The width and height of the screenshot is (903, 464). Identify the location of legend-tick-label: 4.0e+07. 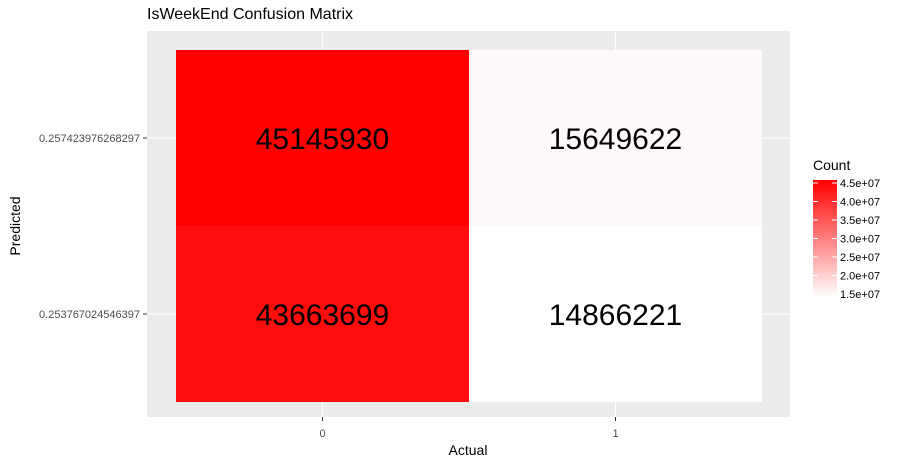
(860, 203).